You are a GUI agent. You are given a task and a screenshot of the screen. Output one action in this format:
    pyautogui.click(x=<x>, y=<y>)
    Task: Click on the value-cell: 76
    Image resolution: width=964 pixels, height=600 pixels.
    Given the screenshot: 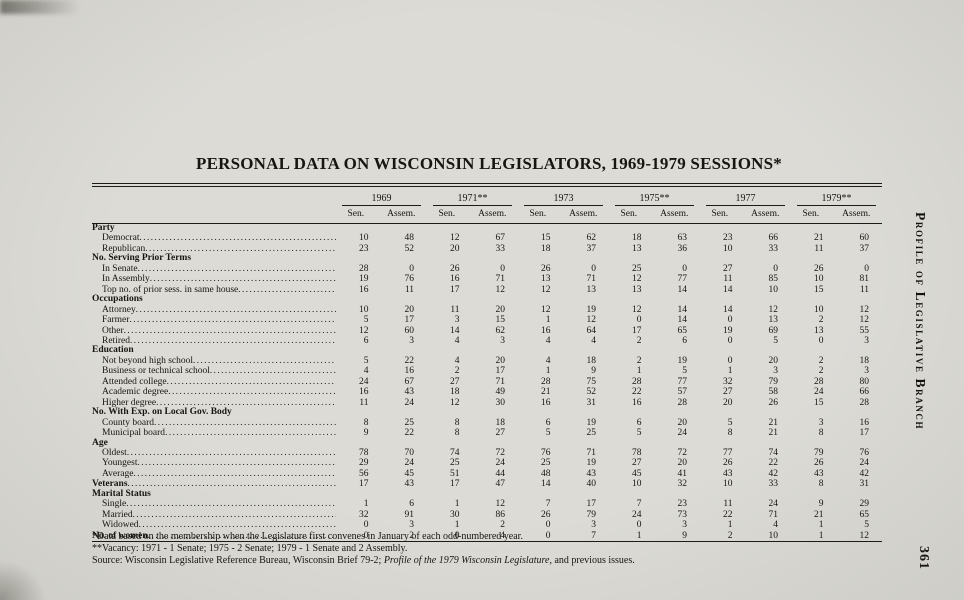 What is the action you would take?
    pyautogui.click(x=409, y=279)
    